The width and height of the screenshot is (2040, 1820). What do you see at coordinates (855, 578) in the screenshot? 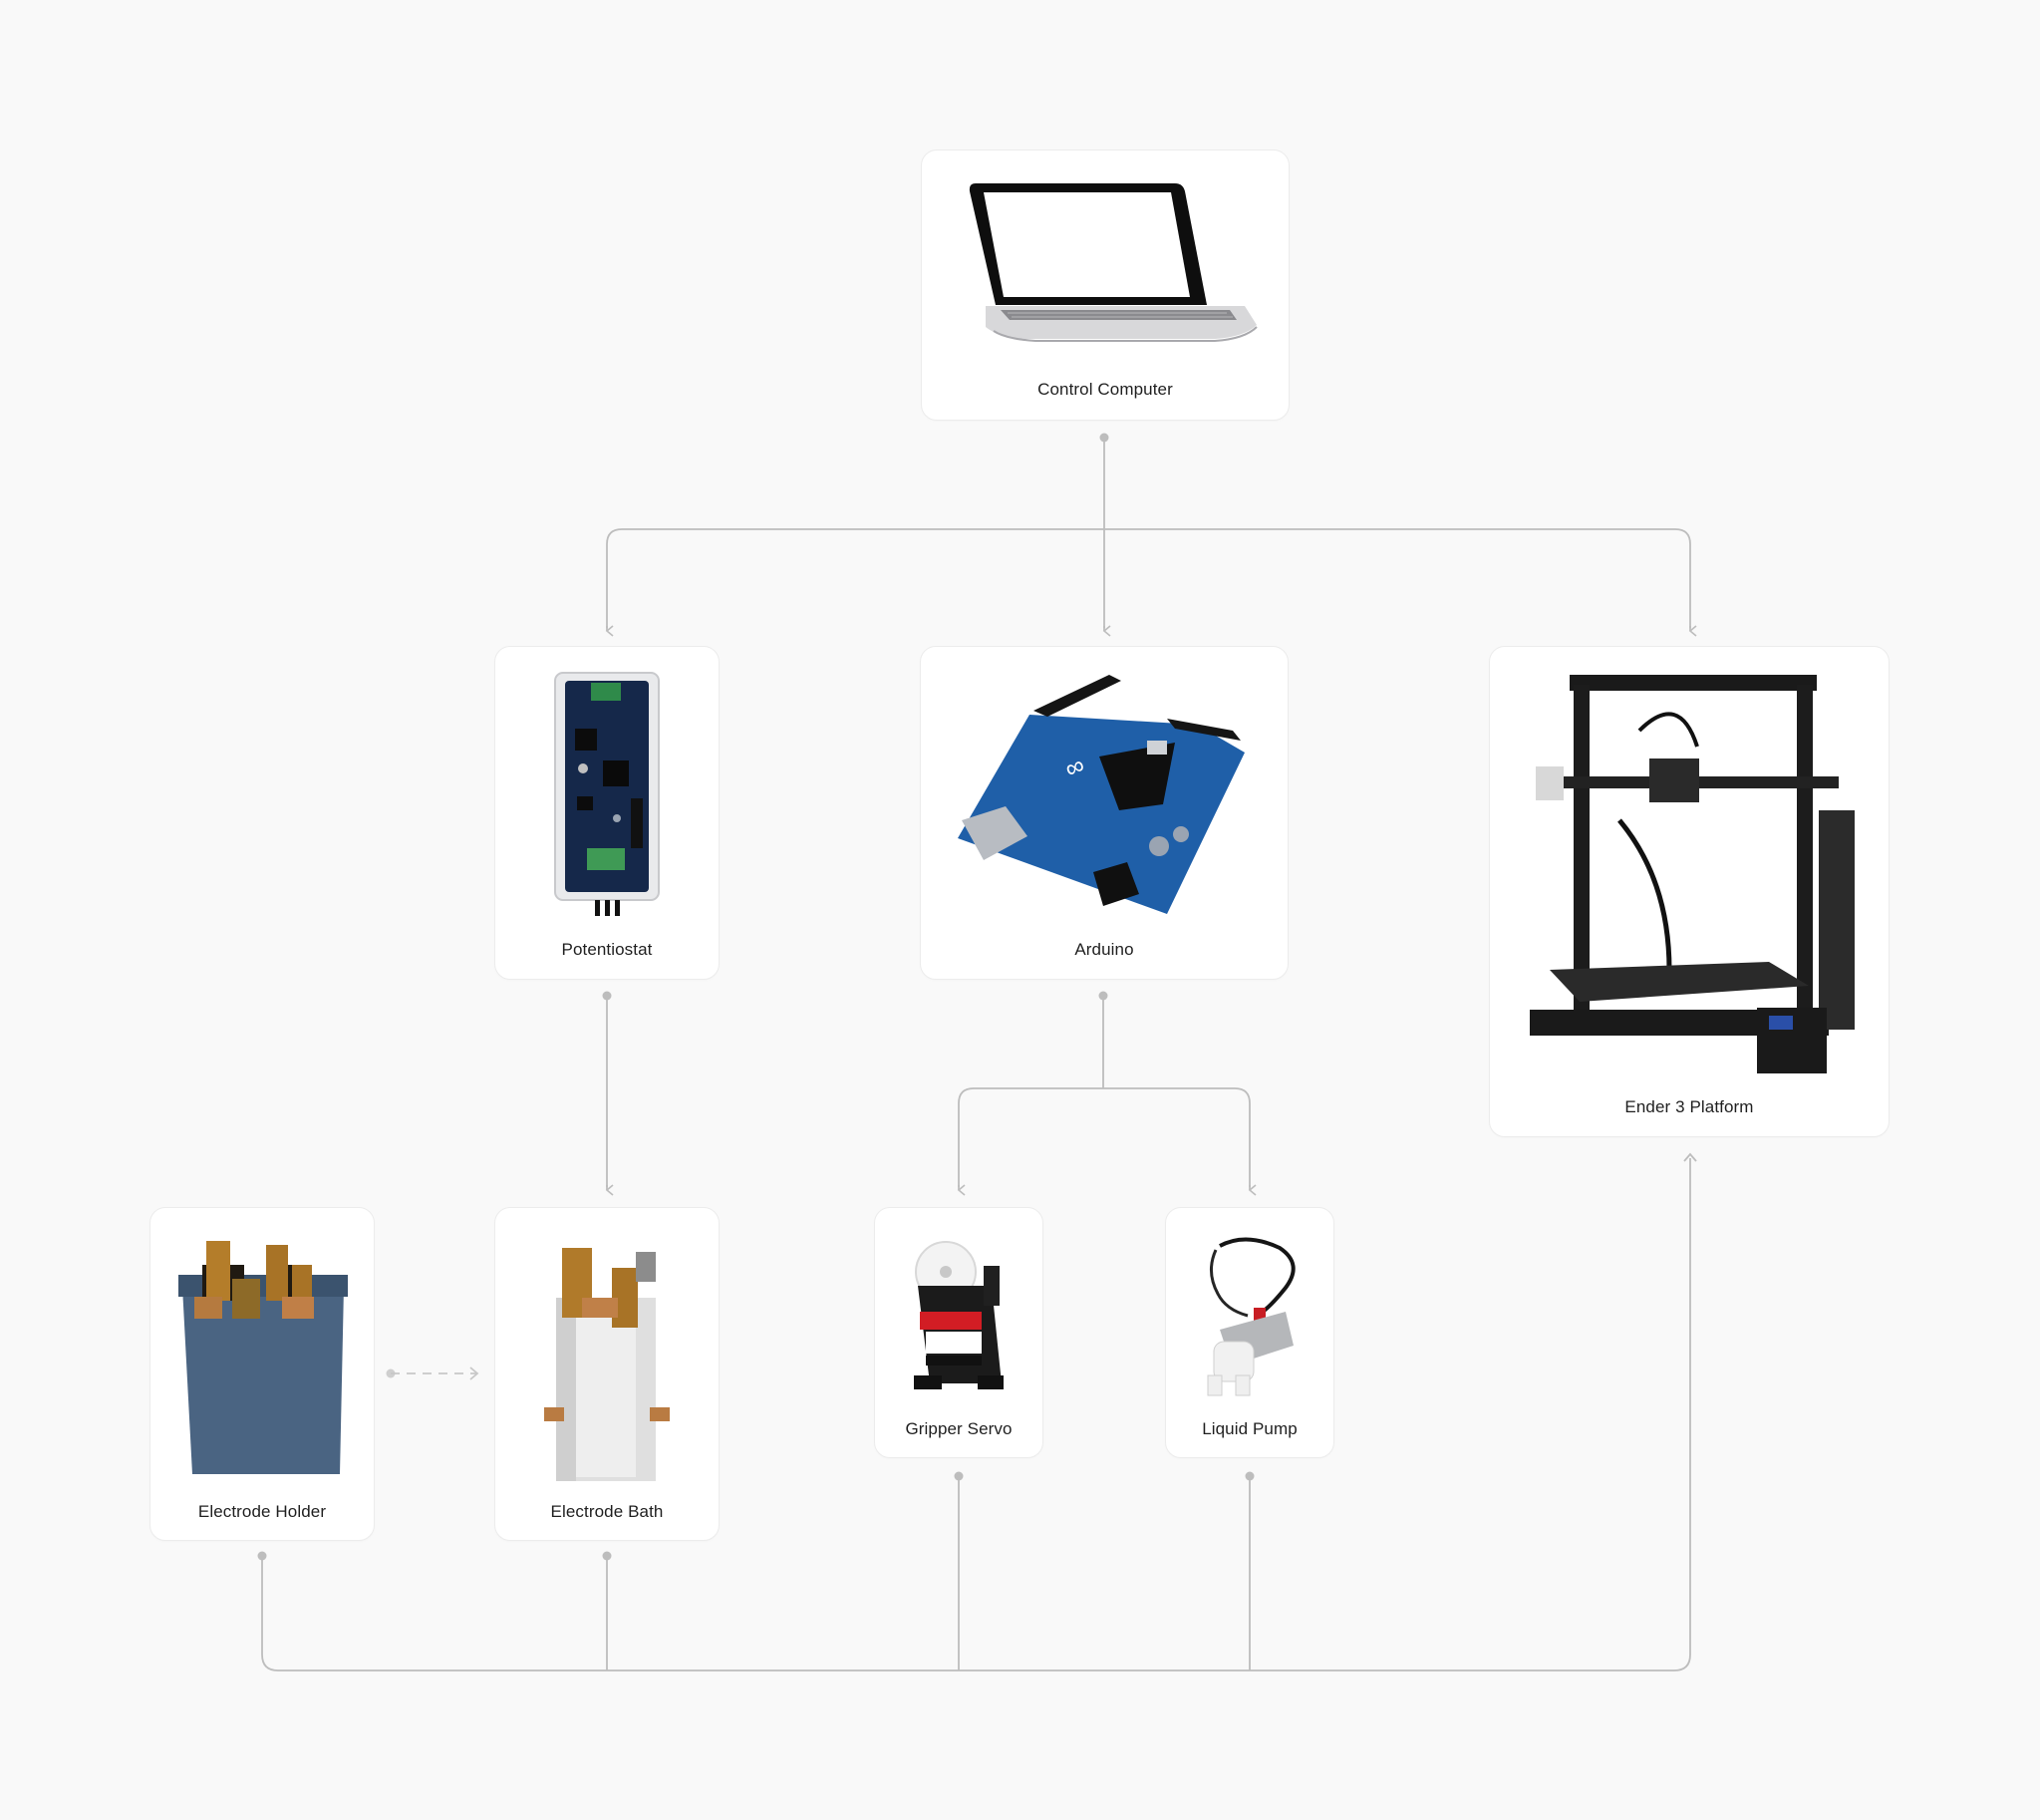
I see `edge-computer-to-potentiostat` at bounding box center [855, 578].